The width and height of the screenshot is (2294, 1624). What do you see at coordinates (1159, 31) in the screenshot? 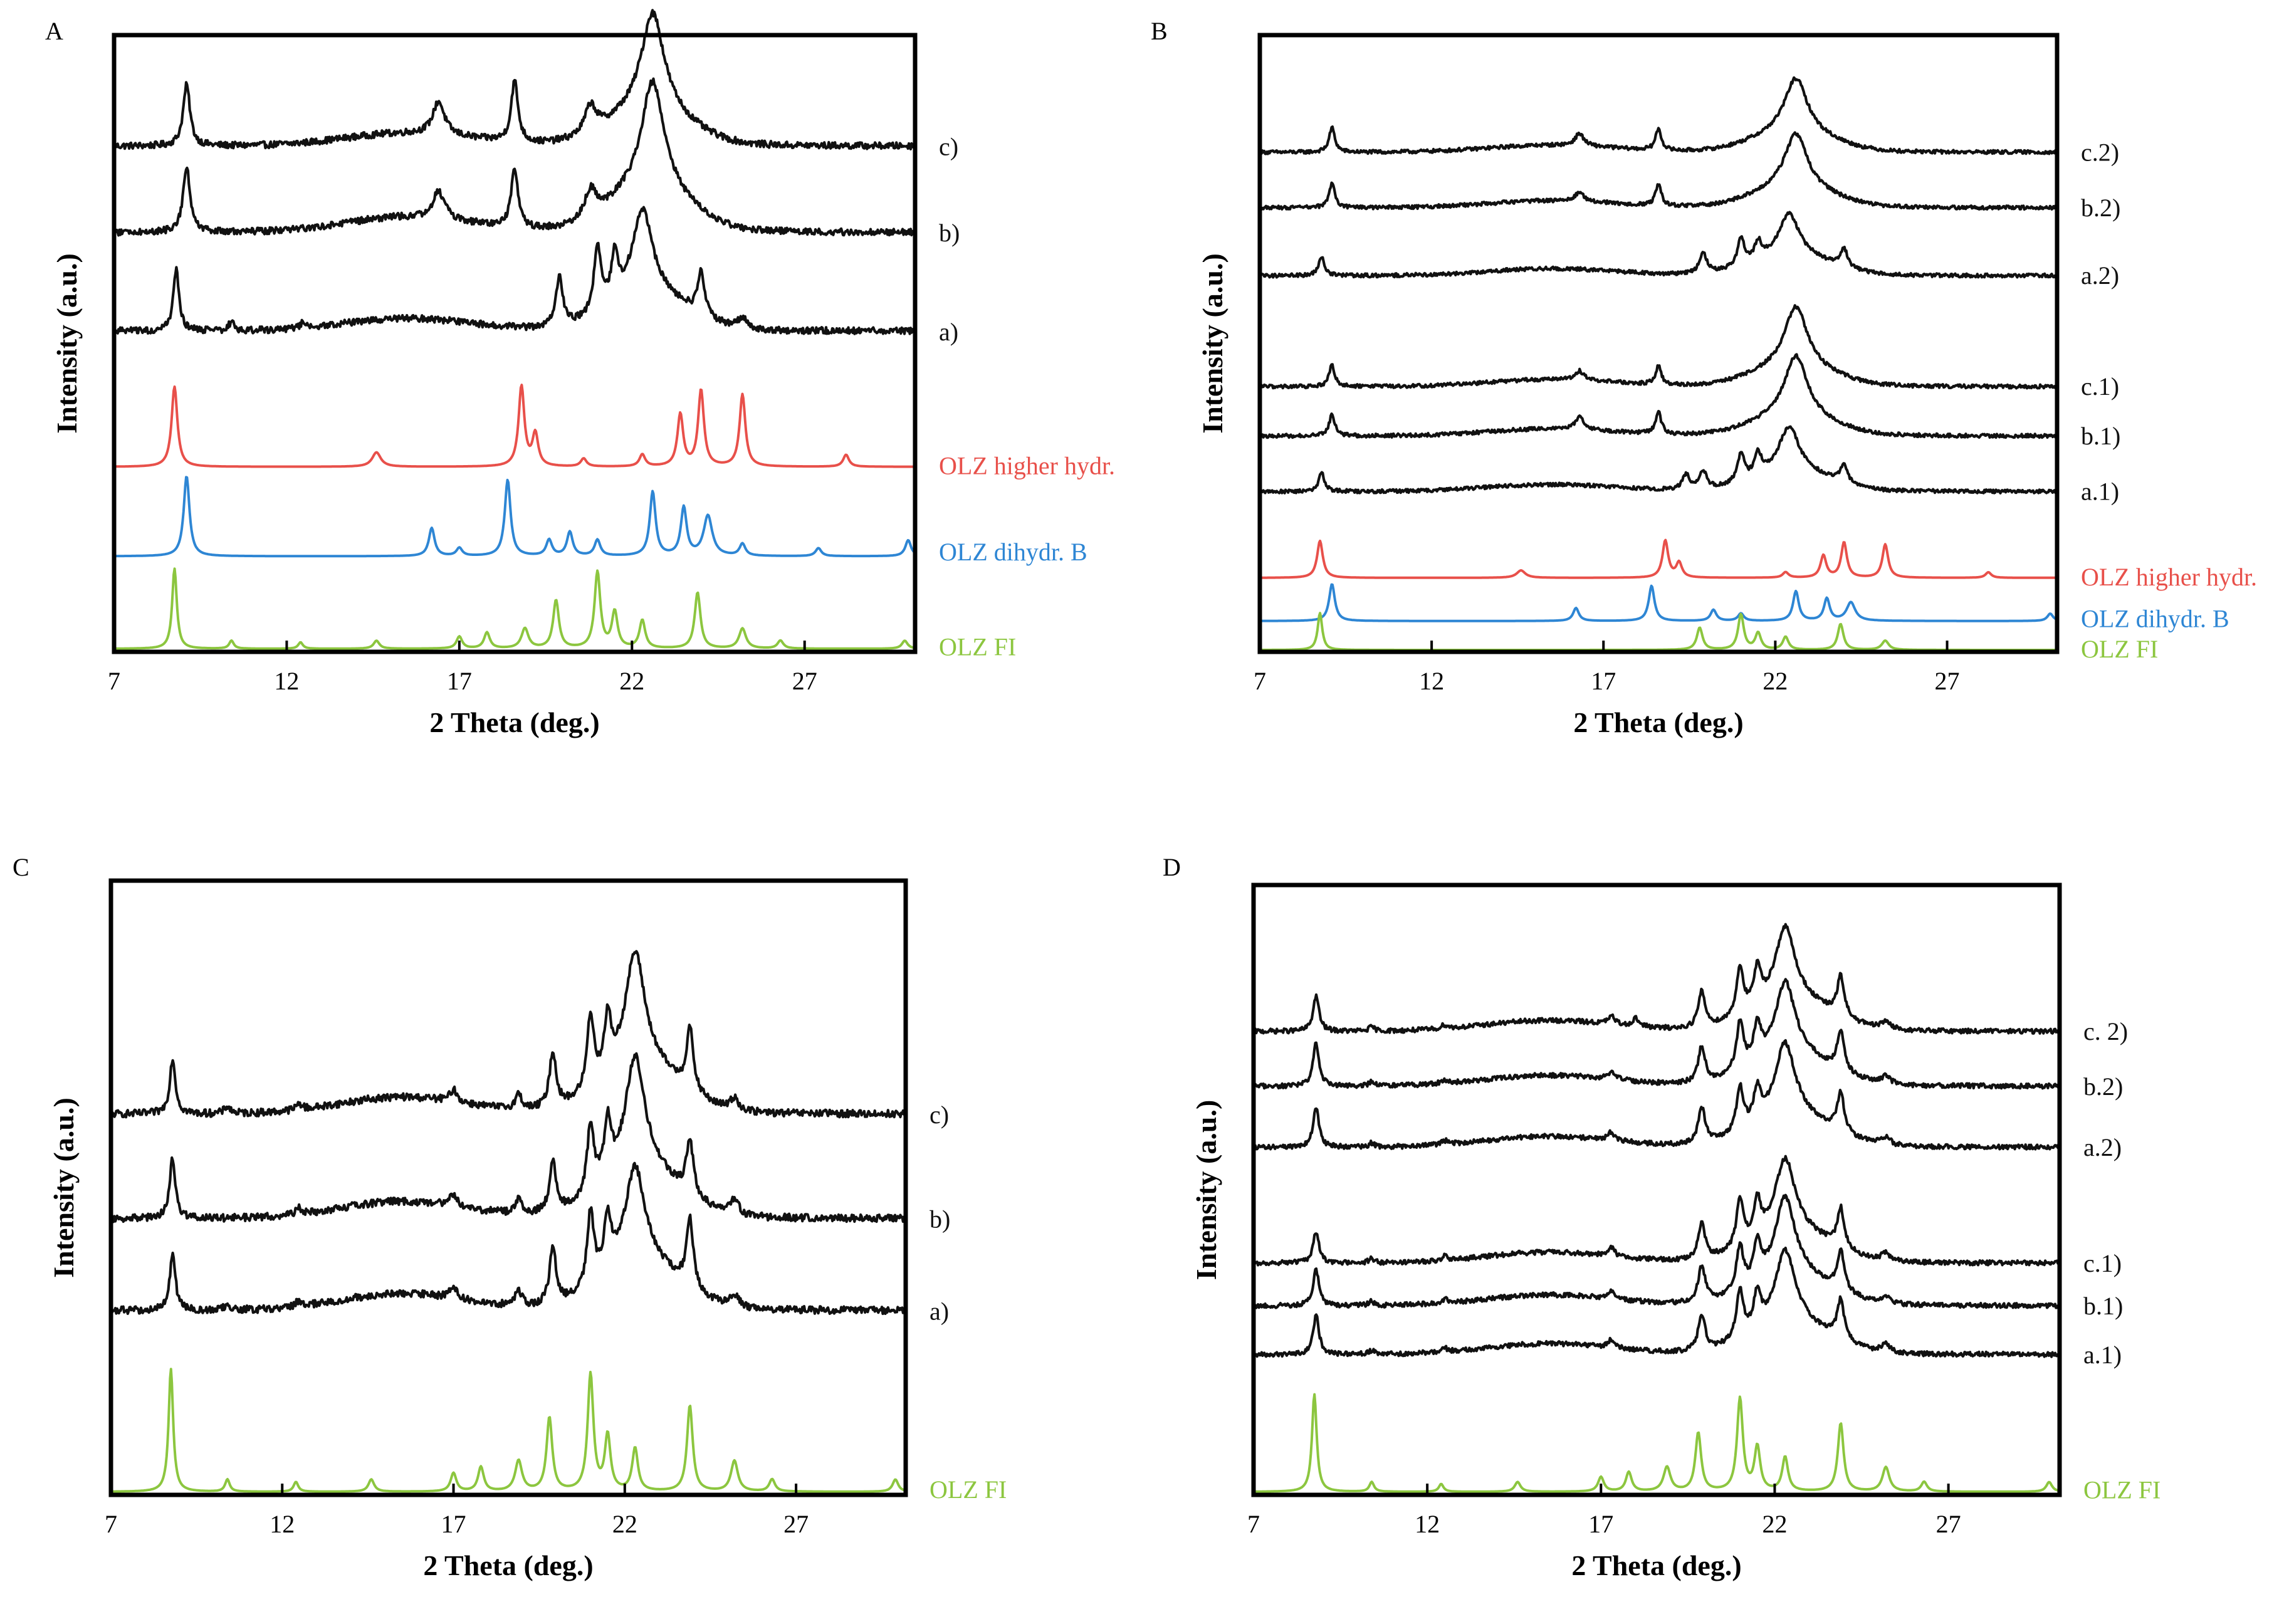
I see `panel-letter-b: B` at bounding box center [1159, 31].